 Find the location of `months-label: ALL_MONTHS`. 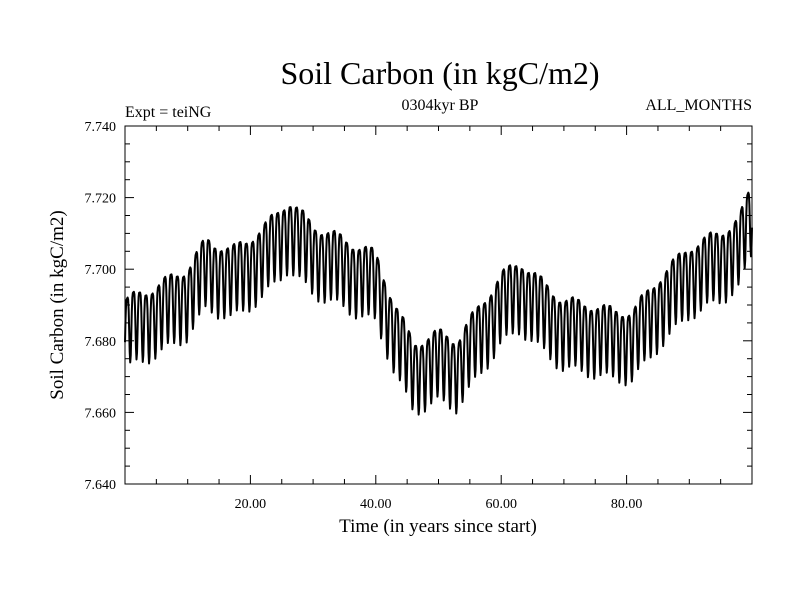

months-label: ALL_MONTHS is located at coordinates (698, 105).